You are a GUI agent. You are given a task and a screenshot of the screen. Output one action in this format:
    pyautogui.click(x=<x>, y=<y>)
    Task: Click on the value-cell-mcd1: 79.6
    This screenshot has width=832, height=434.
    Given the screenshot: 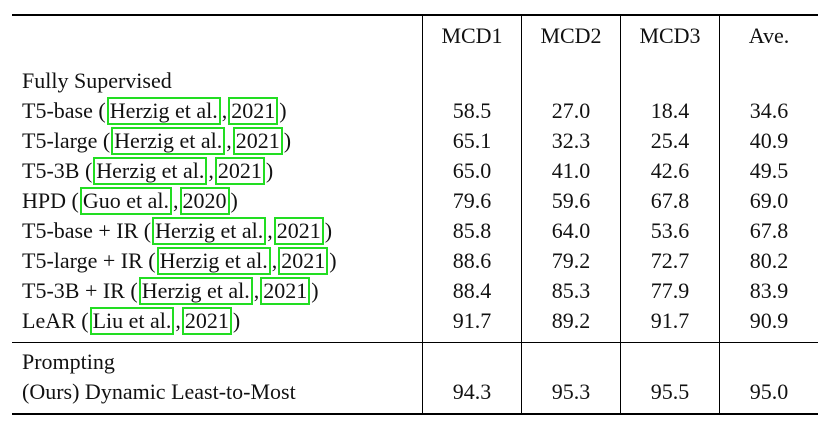 What is the action you would take?
    pyautogui.click(x=472, y=201)
    